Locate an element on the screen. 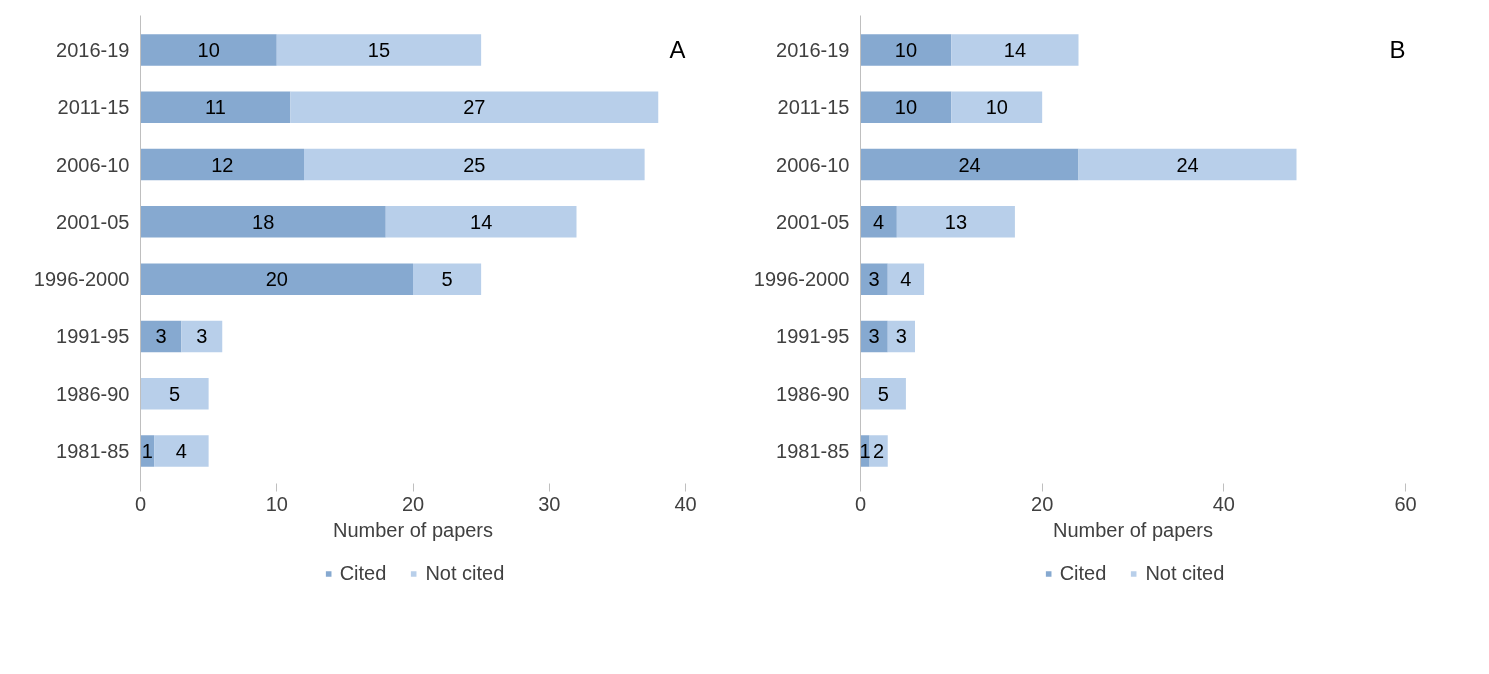  x-tick-label: 30 is located at coordinates (549, 503).